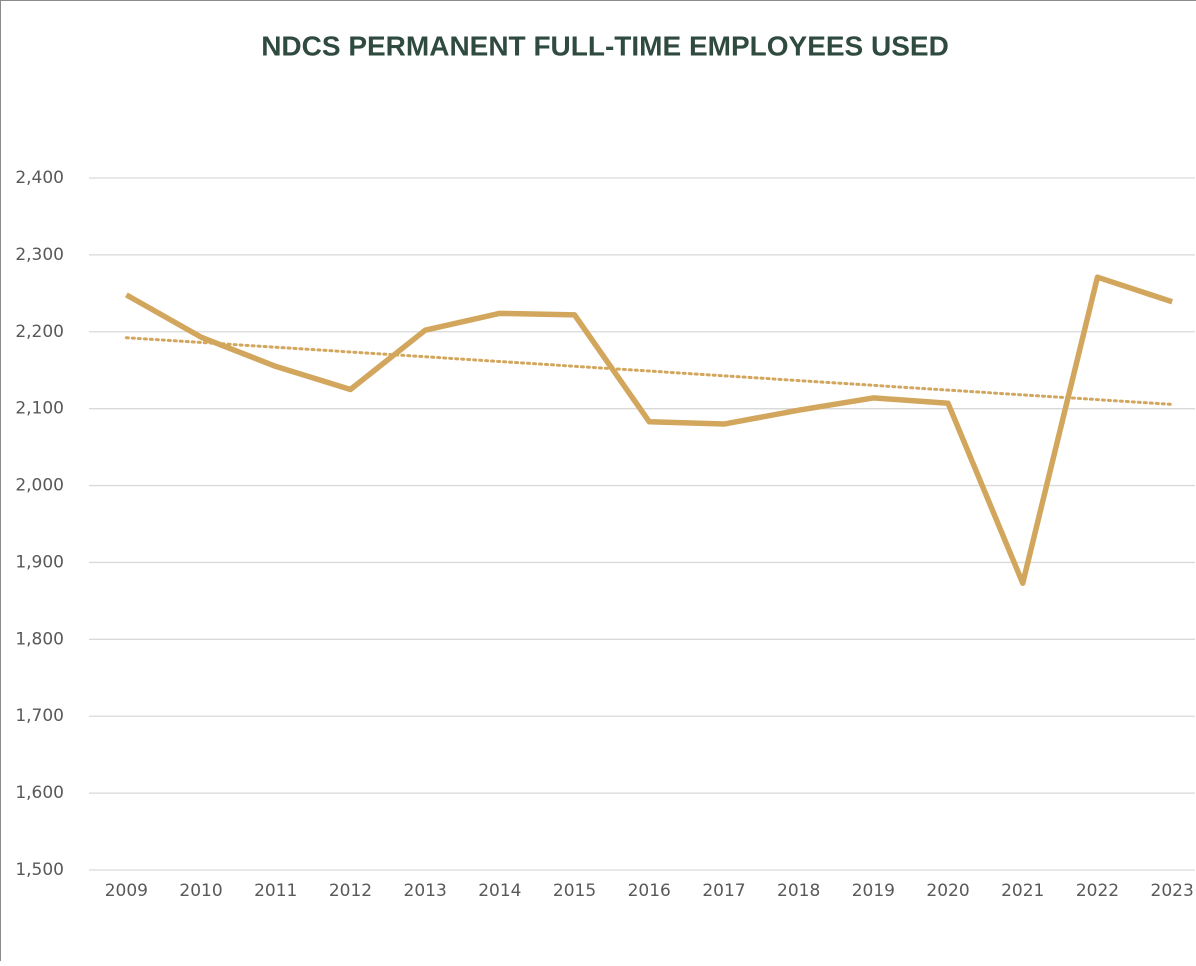 Image resolution: width=1196 pixels, height=966 pixels. I want to click on x-tick-label: 2014, so click(499, 891).